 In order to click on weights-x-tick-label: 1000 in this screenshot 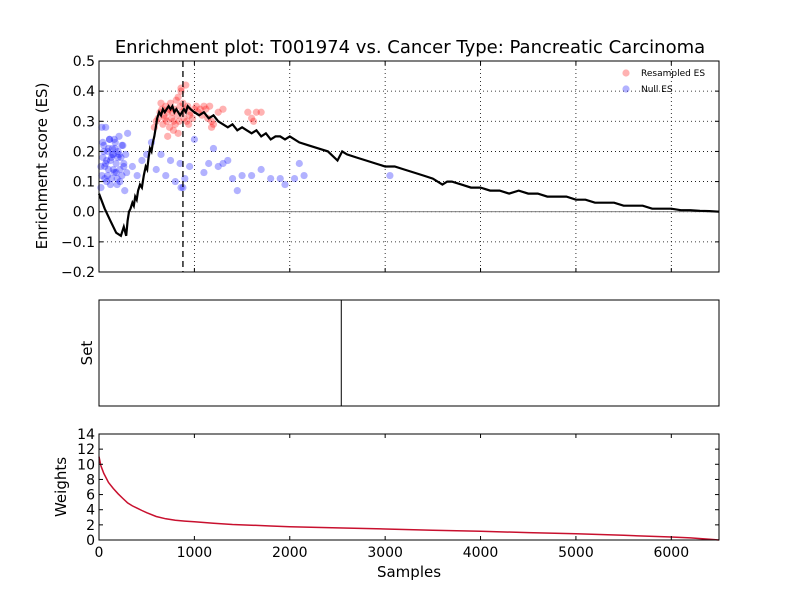, I will do `click(195, 553)`.